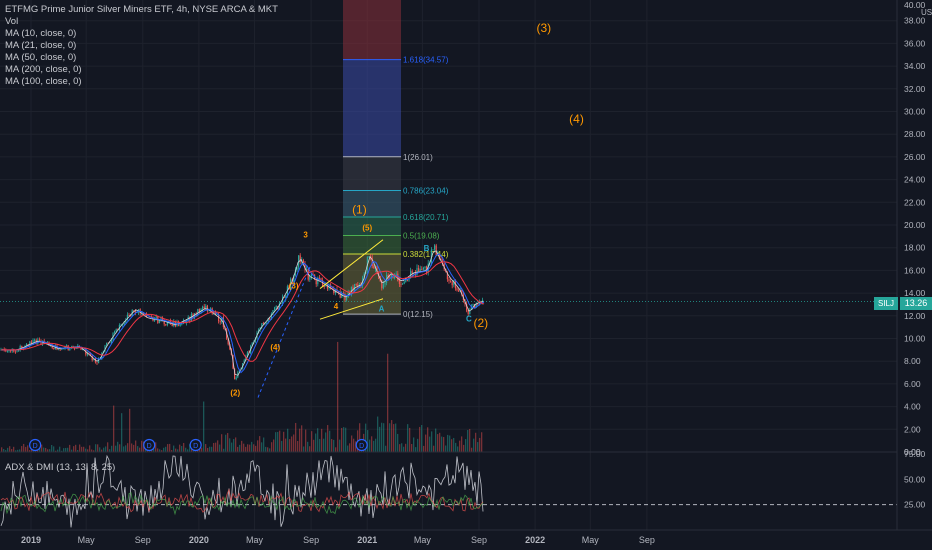  What do you see at coordinates (41, 45) in the screenshot?
I see `legend-ma-21: MA (21, close, 0)` at bounding box center [41, 45].